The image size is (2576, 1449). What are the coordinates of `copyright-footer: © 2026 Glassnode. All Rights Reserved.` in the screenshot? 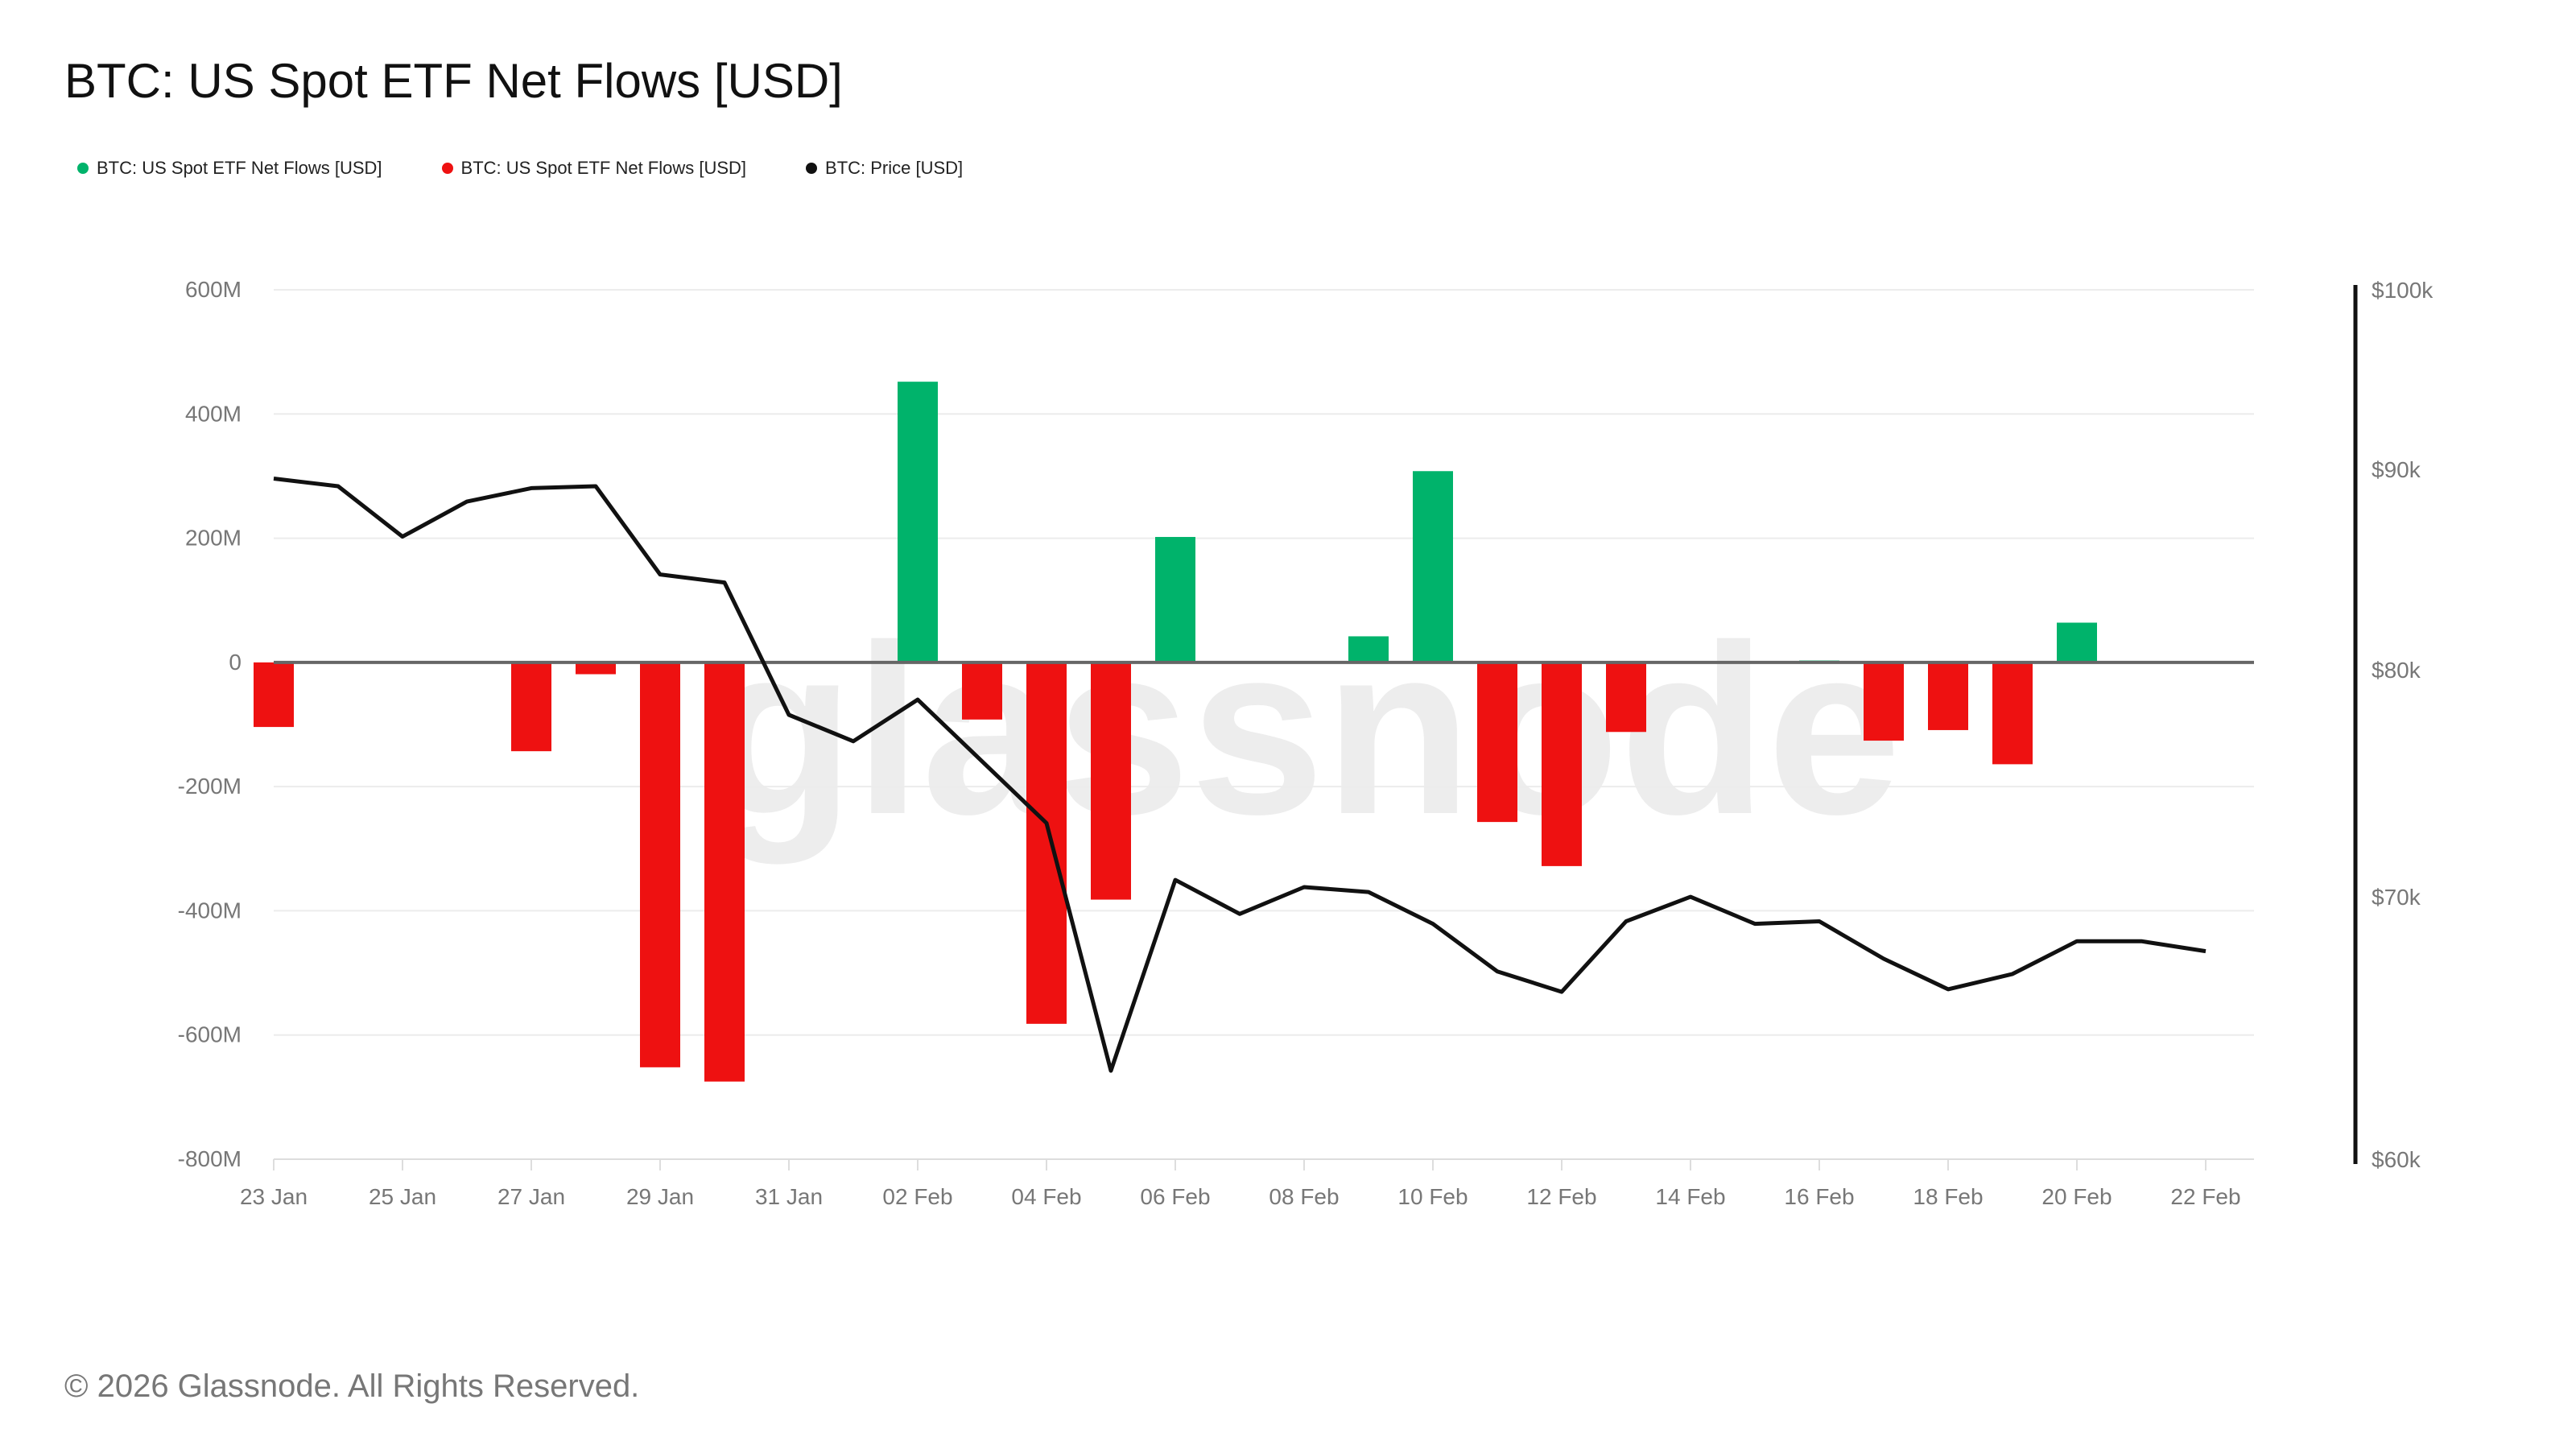 It's located at (352, 1386).